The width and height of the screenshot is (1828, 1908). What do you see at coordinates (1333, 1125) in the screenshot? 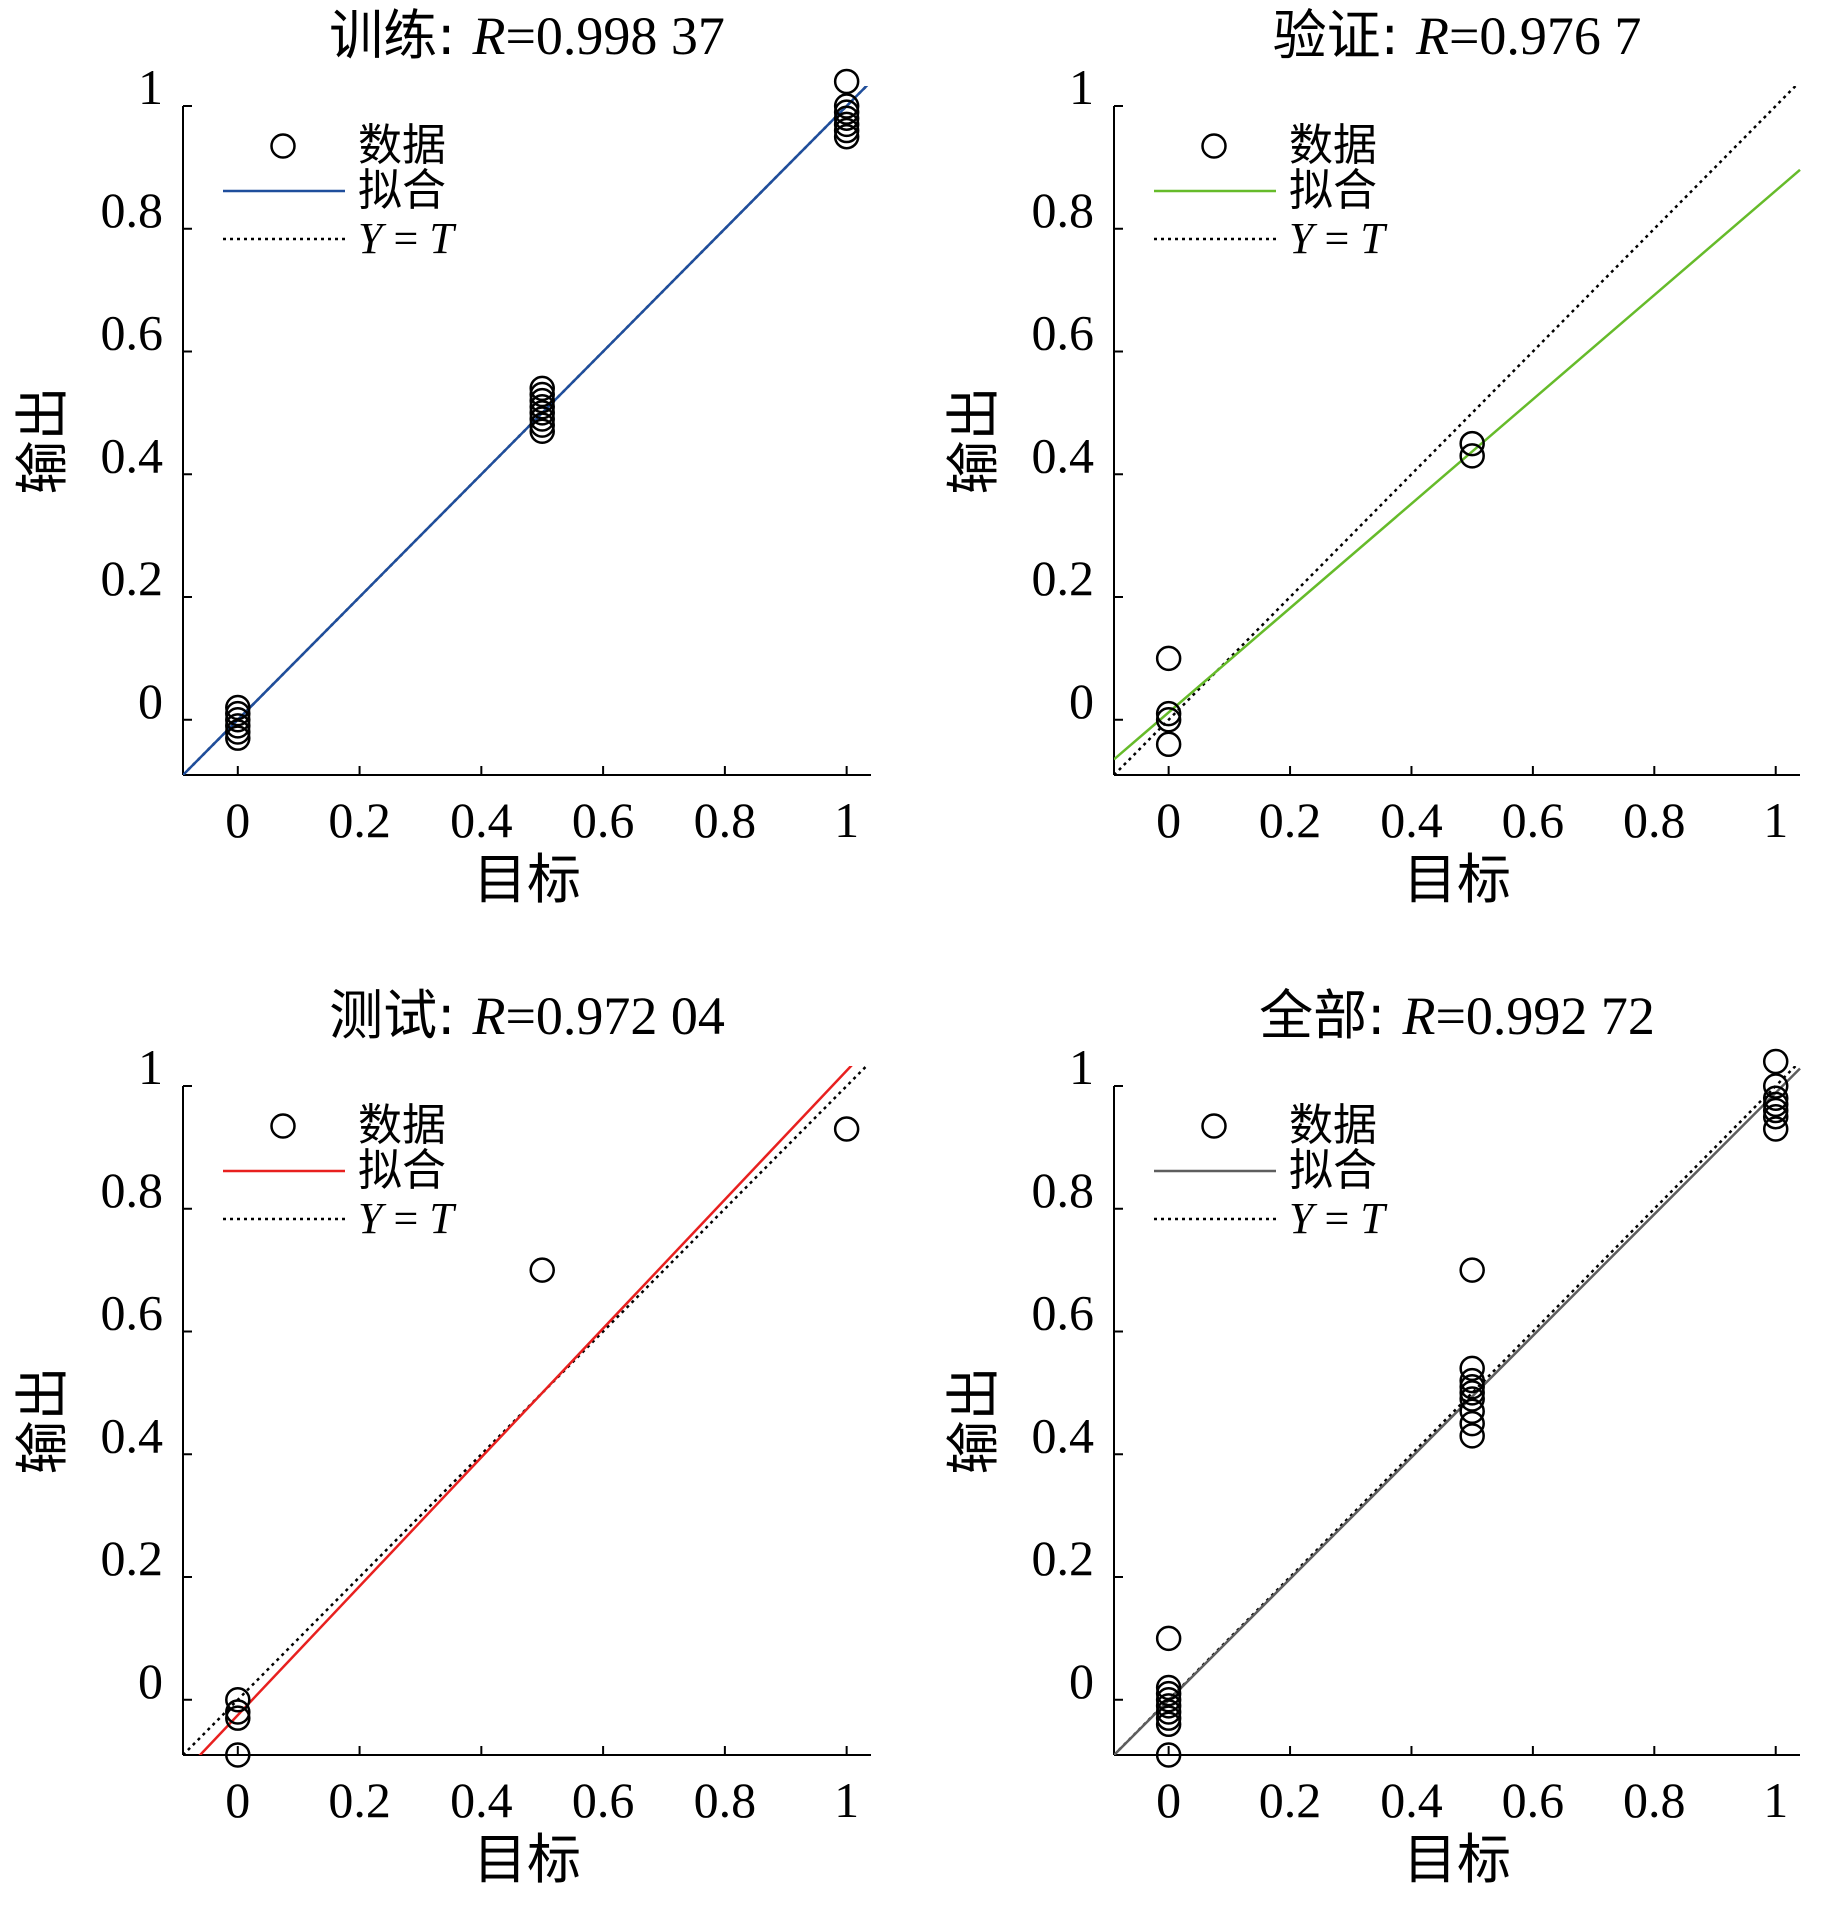
I see `legend-data-label: 数据` at bounding box center [1333, 1125].